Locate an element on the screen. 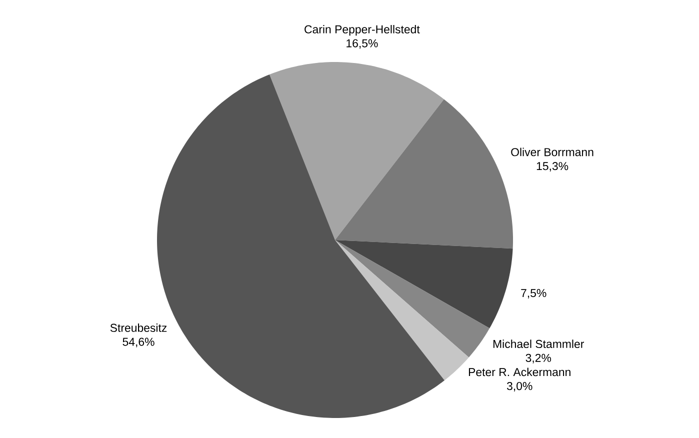  data-label: 54,6% is located at coordinates (138, 343).